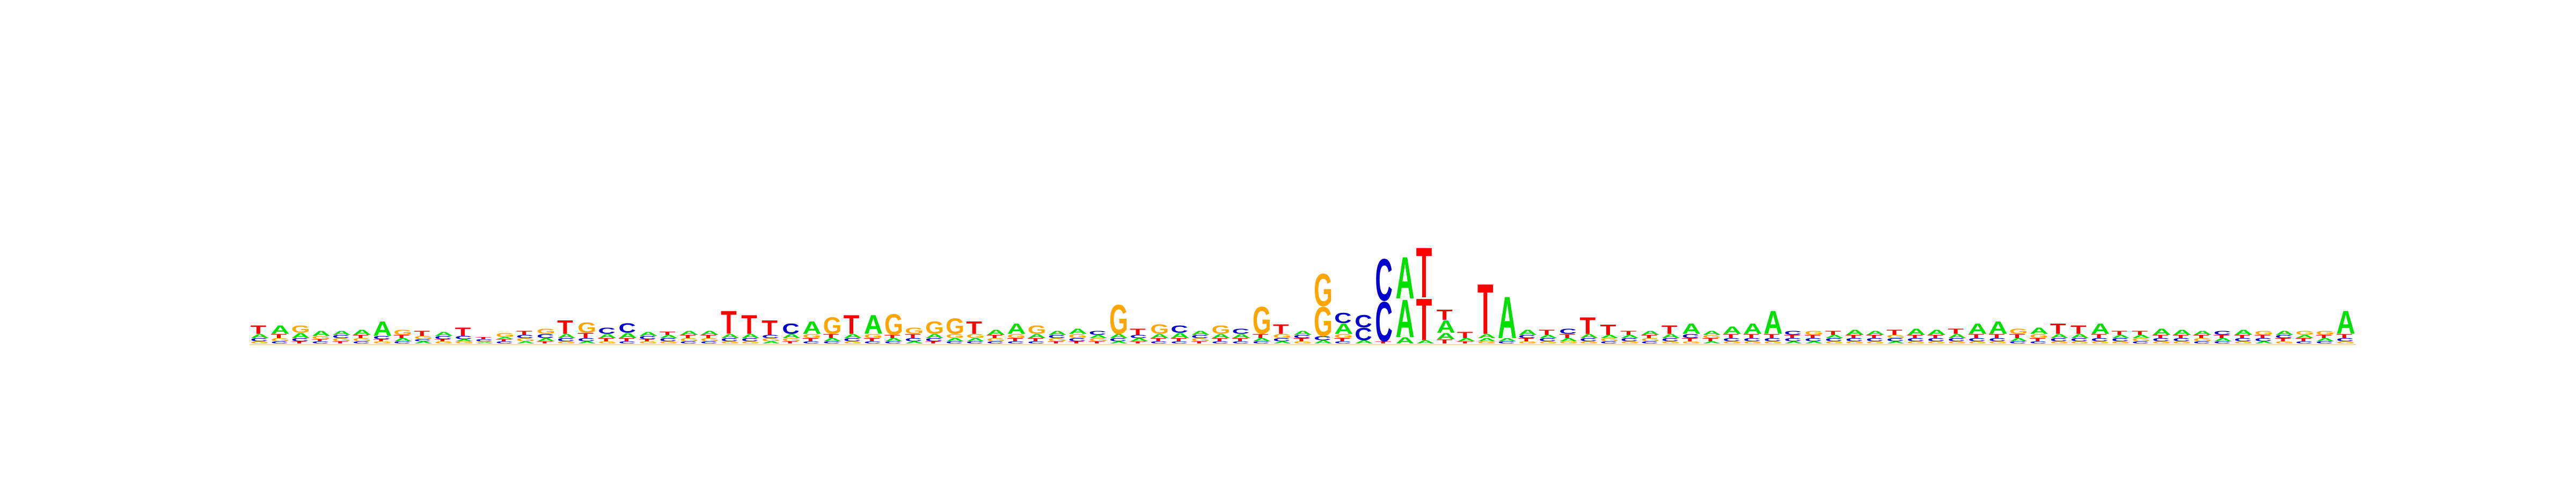  Describe the element at coordinates (1752, 328) in the screenshot. I see `logo-letter-A-pos-74: A` at that location.